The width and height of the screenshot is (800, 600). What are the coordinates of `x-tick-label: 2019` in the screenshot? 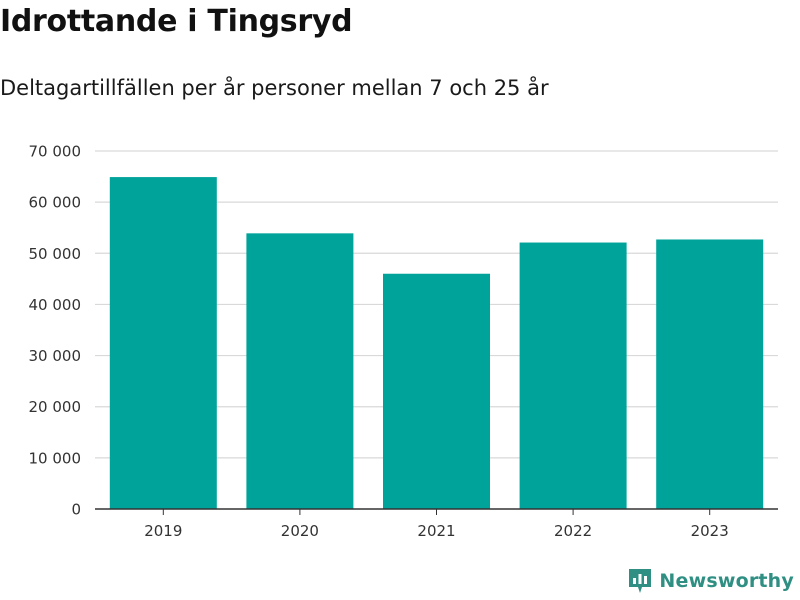 It's located at (163, 531).